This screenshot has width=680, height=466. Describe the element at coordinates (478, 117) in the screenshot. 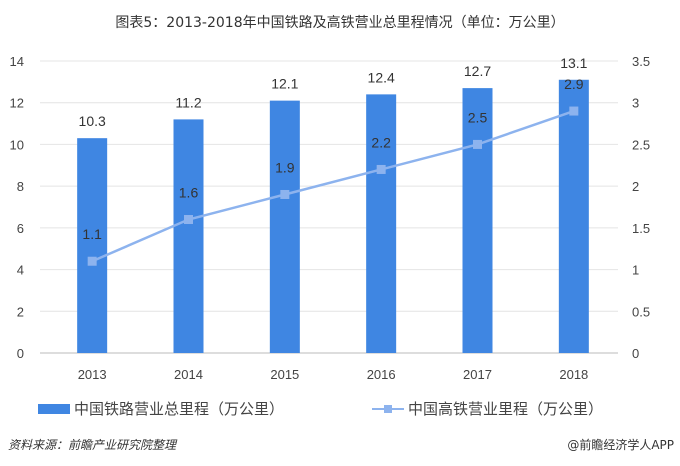

I see `line-data-label: 2.5` at that location.